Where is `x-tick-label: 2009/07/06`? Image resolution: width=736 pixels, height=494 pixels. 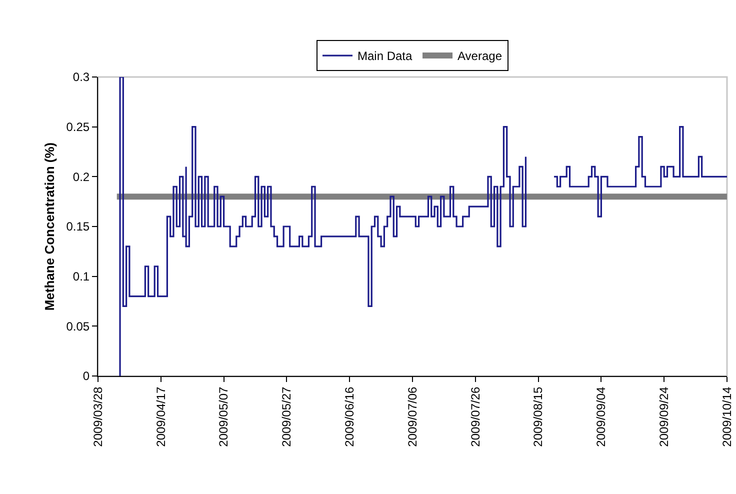 x-tick-label: 2009/07/06 is located at coordinates (412, 416).